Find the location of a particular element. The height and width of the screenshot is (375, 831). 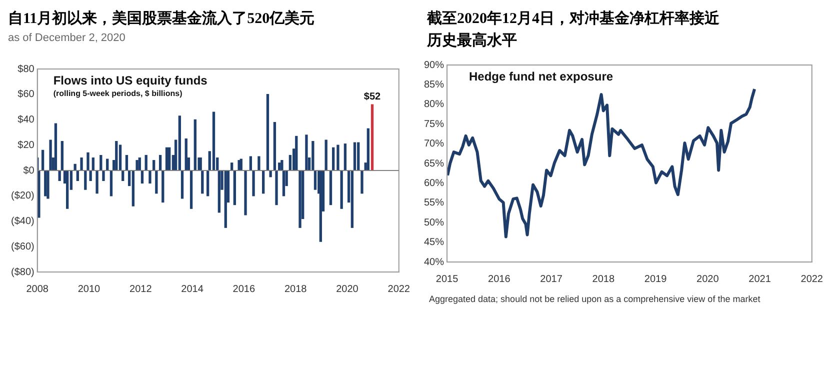

y-tick-label: 85% is located at coordinates (434, 84).